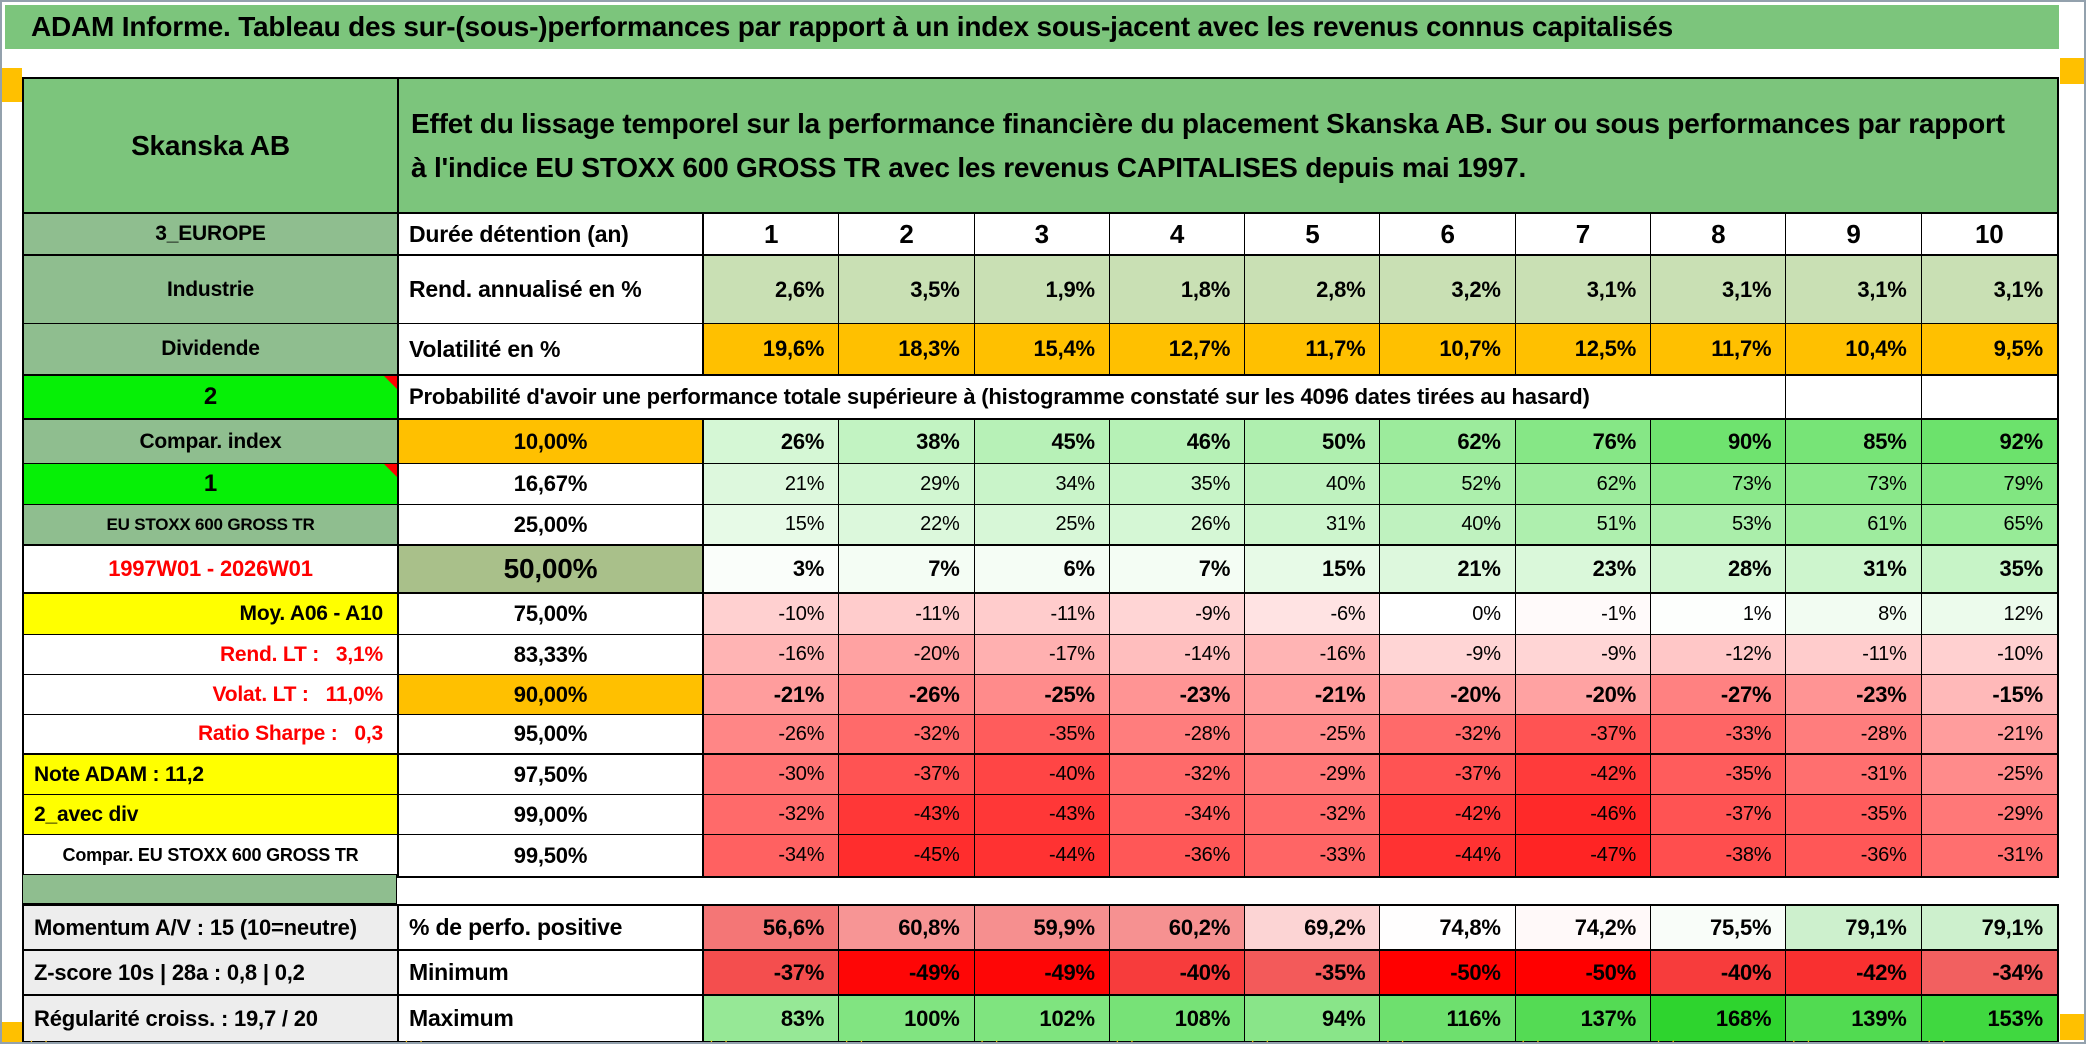  I want to click on probability-value-cell: 38%, so click(907, 442).